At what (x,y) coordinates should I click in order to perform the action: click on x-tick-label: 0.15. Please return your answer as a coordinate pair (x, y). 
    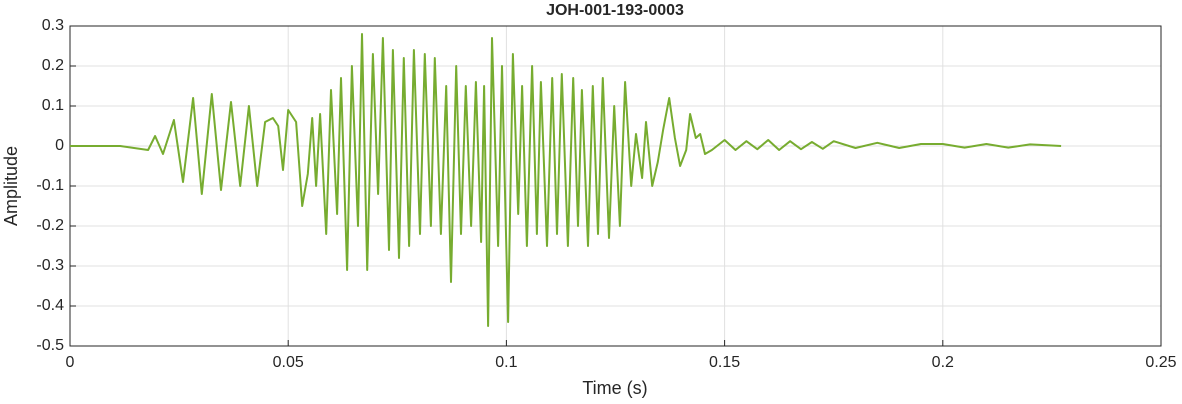
    Looking at the image, I should click on (724, 362).